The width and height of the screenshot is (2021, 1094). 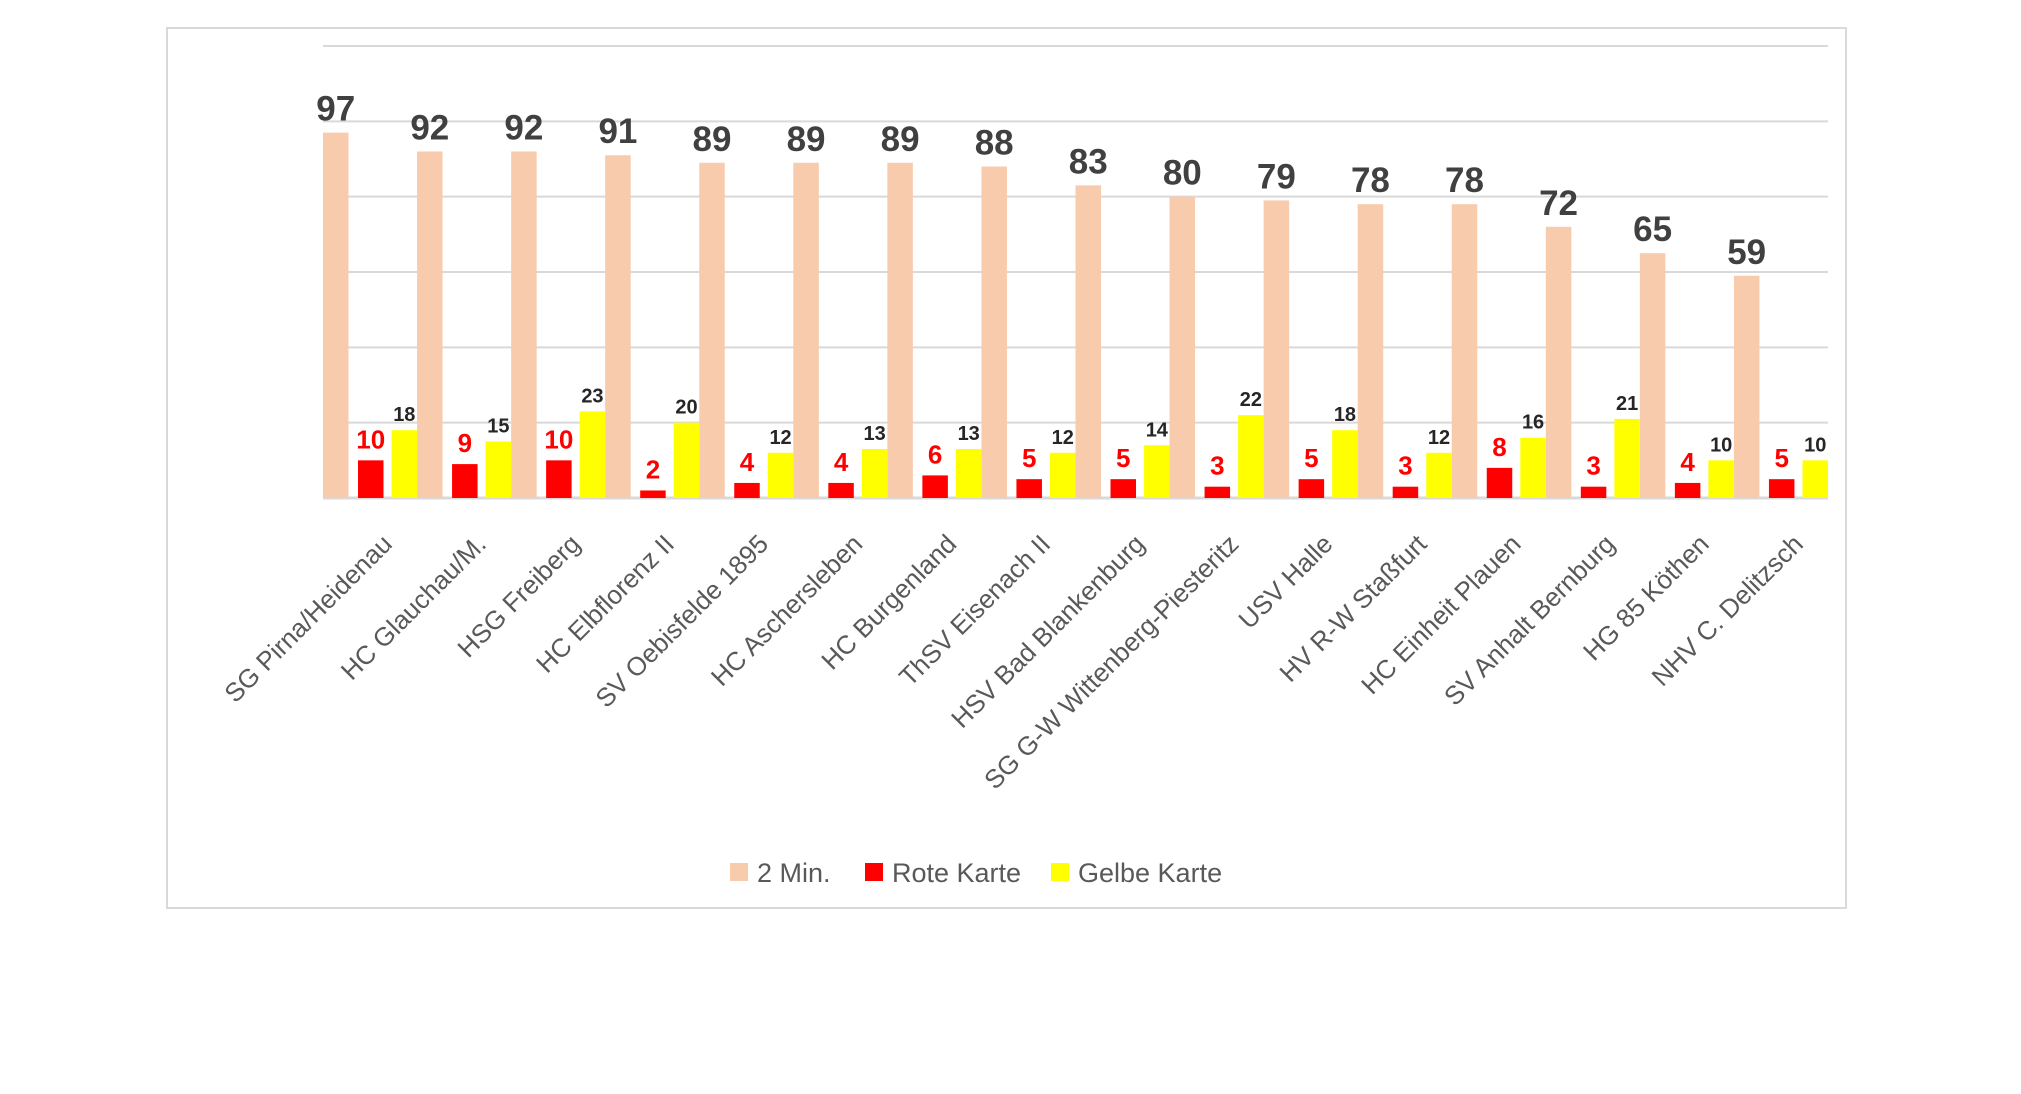 I want to click on data-label-2min: 79, so click(x=1276, y=176).